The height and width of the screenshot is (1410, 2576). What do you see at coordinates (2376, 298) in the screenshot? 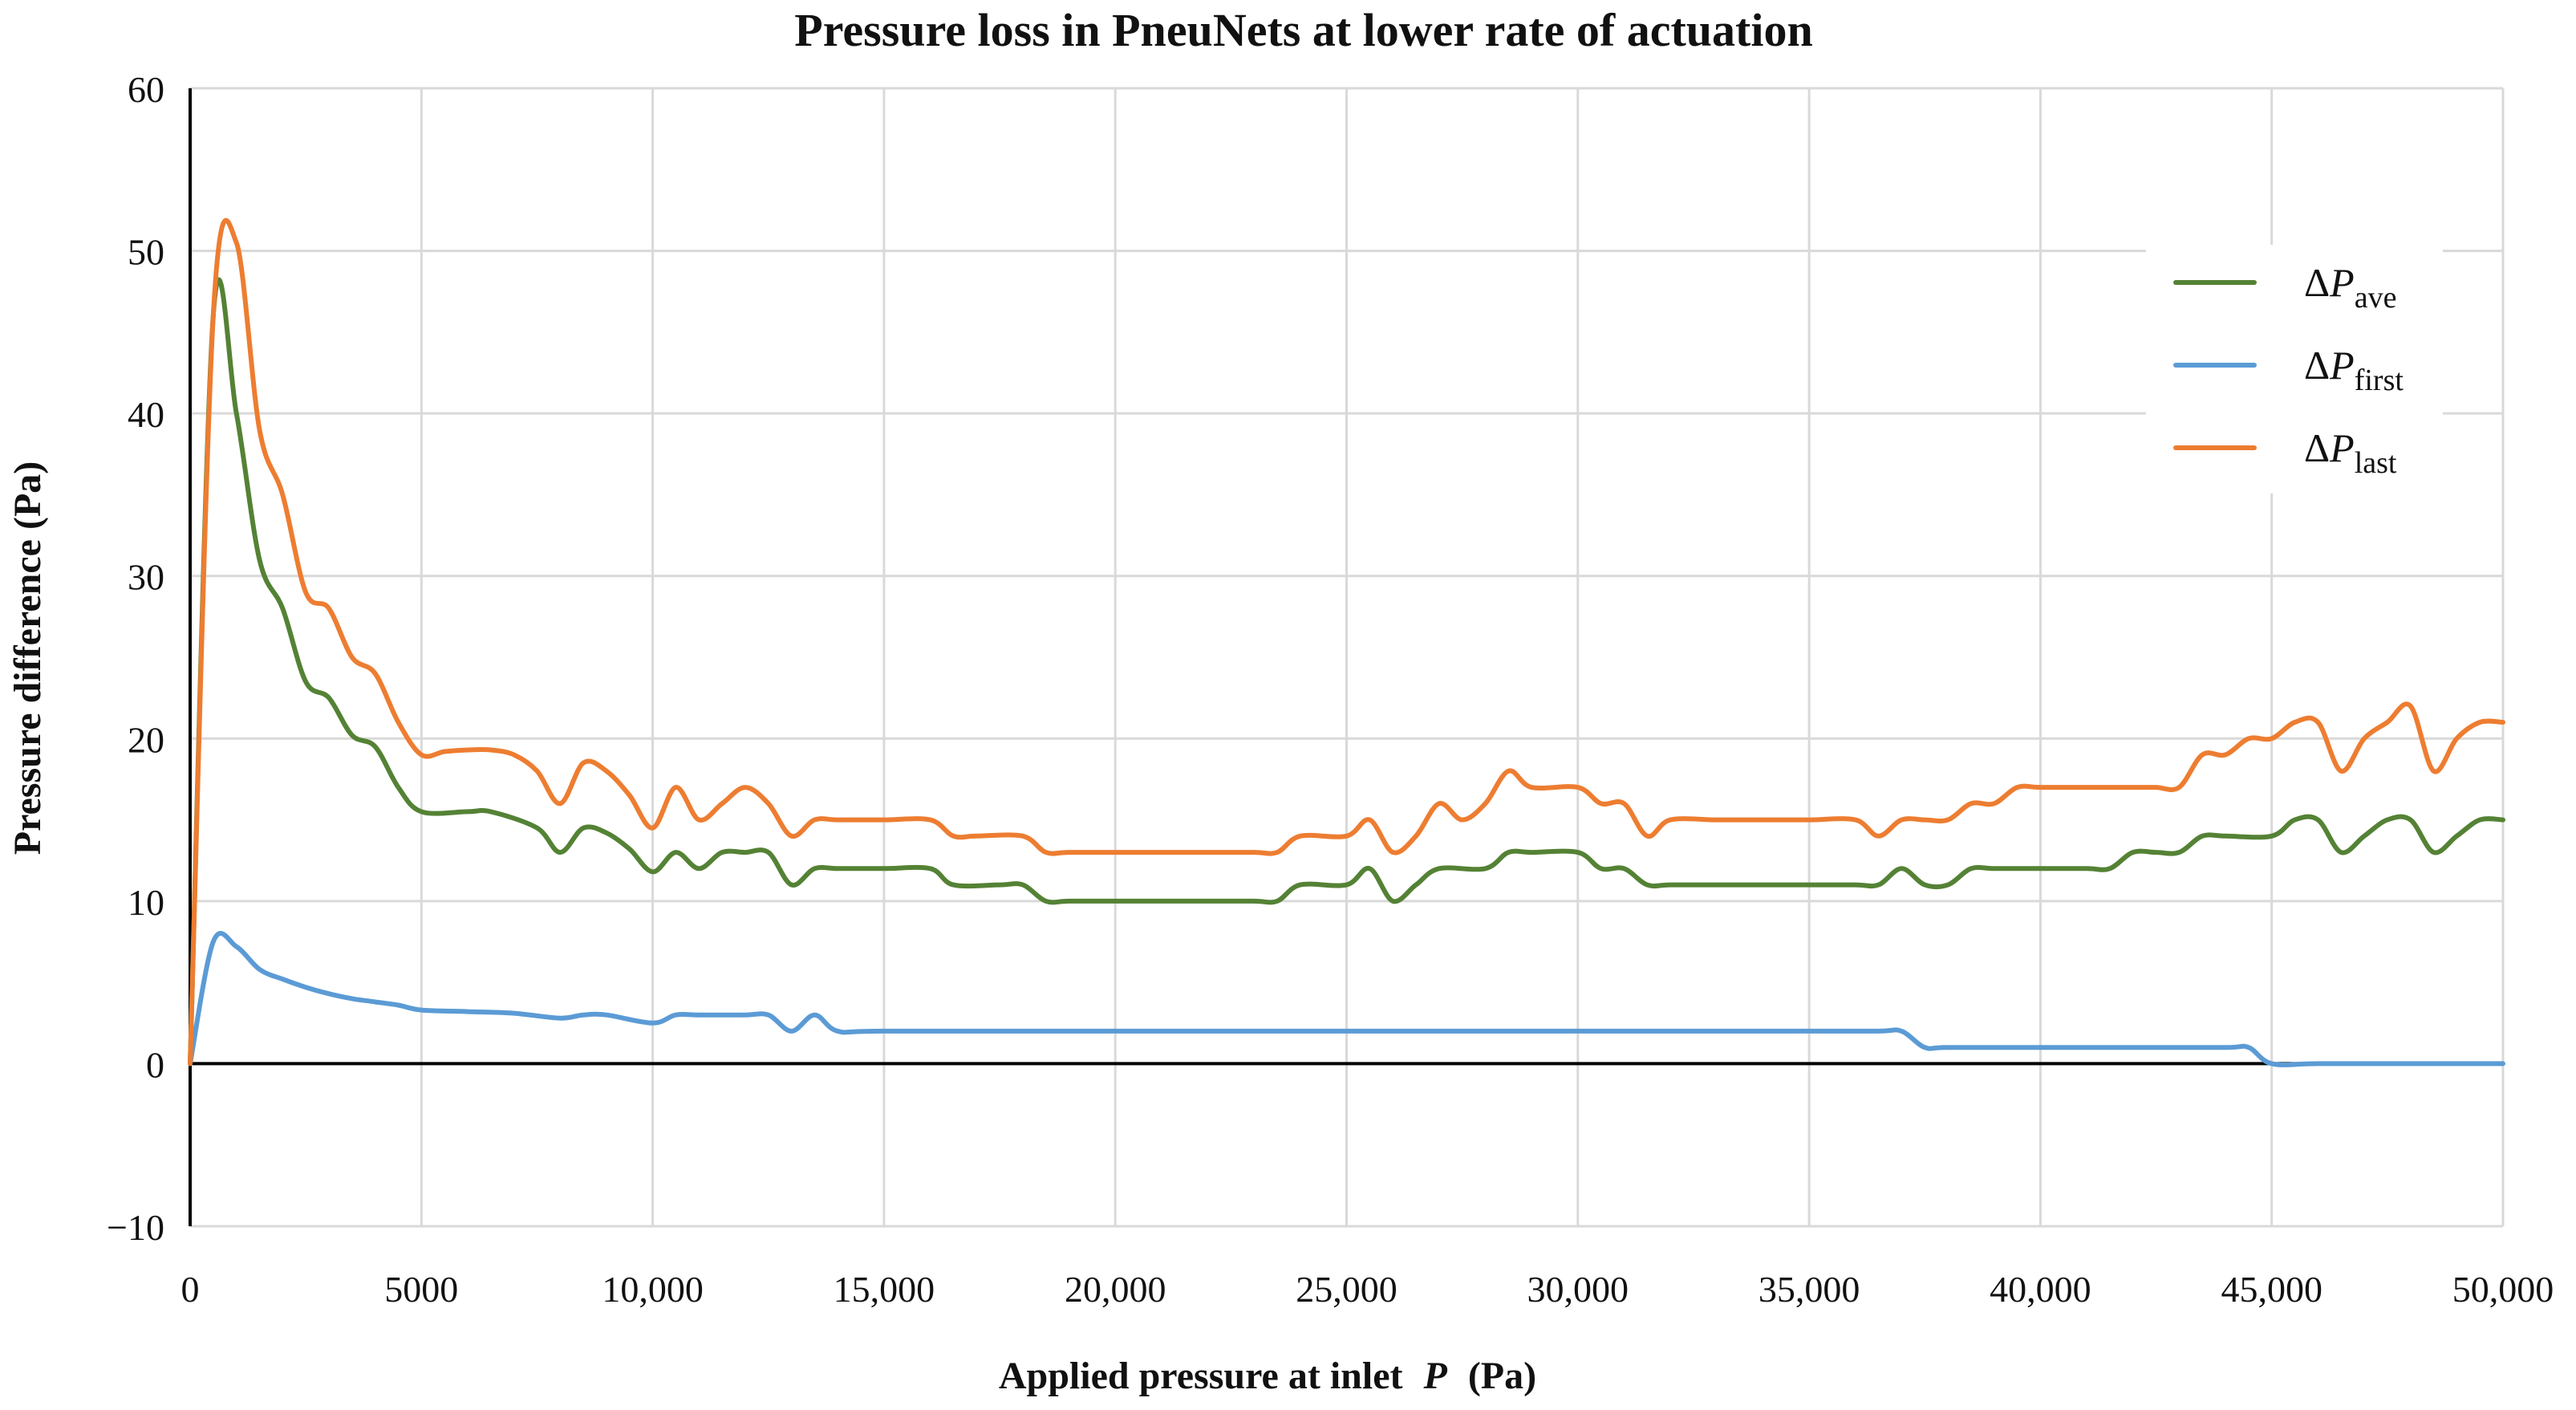
I see `legend-label-subscript: ave` at bounding box center [2376, 298].